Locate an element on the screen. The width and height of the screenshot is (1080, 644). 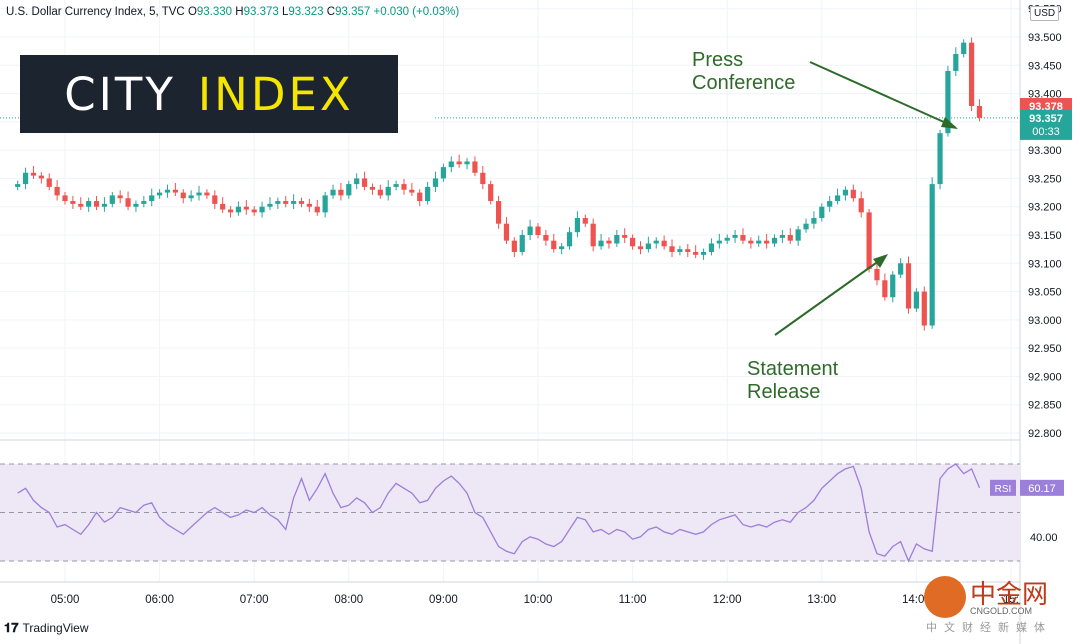
price-tick-label: 93.050 is located at coordinates (1045, 293).